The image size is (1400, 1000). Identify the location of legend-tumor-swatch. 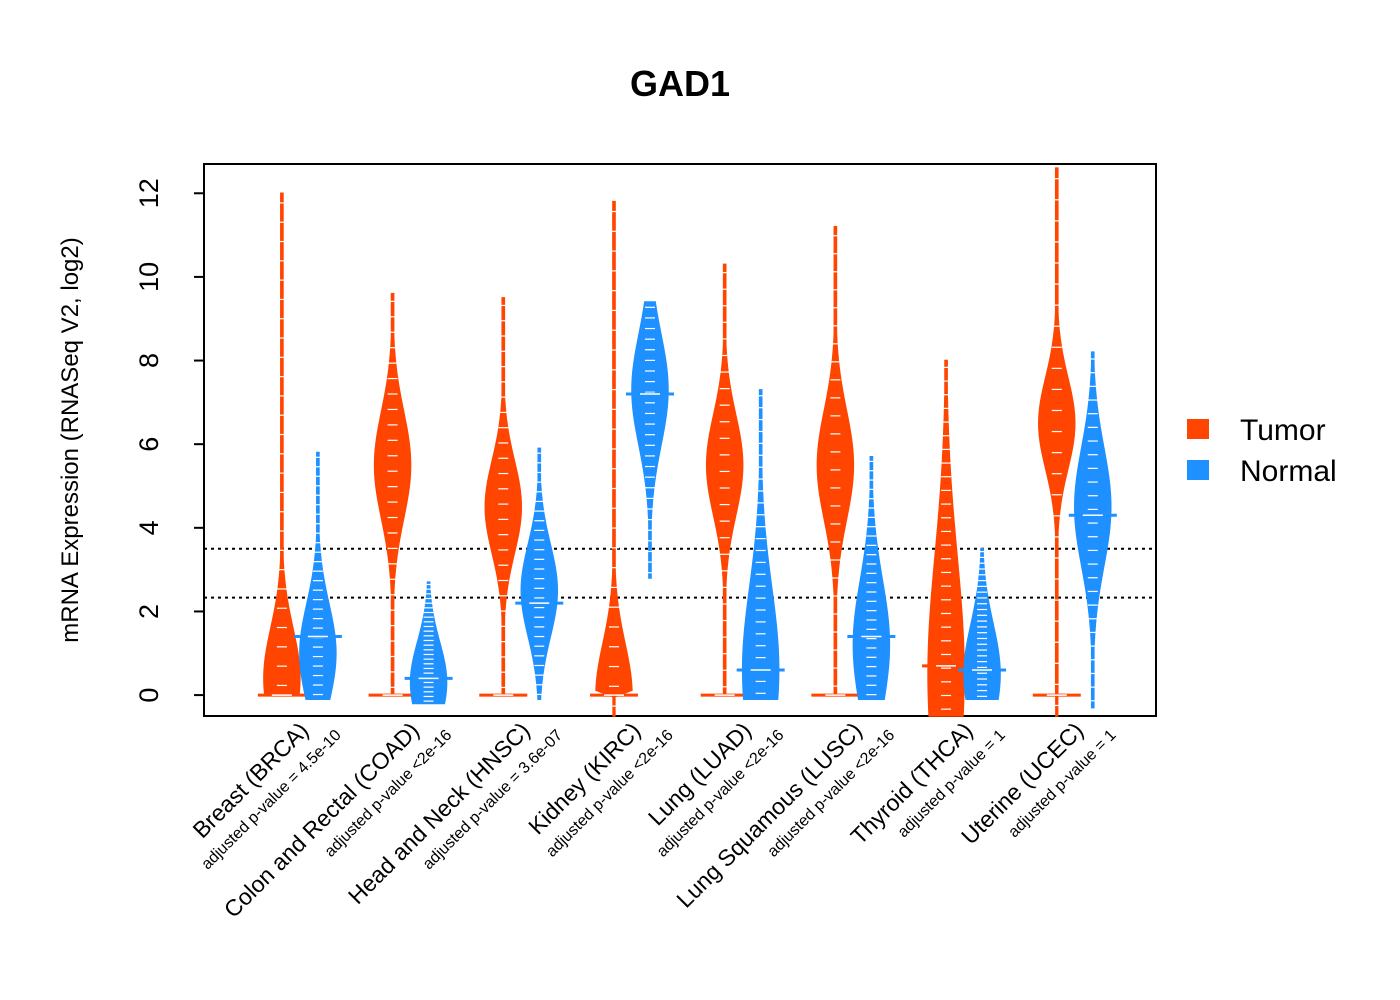
(1198, 429).